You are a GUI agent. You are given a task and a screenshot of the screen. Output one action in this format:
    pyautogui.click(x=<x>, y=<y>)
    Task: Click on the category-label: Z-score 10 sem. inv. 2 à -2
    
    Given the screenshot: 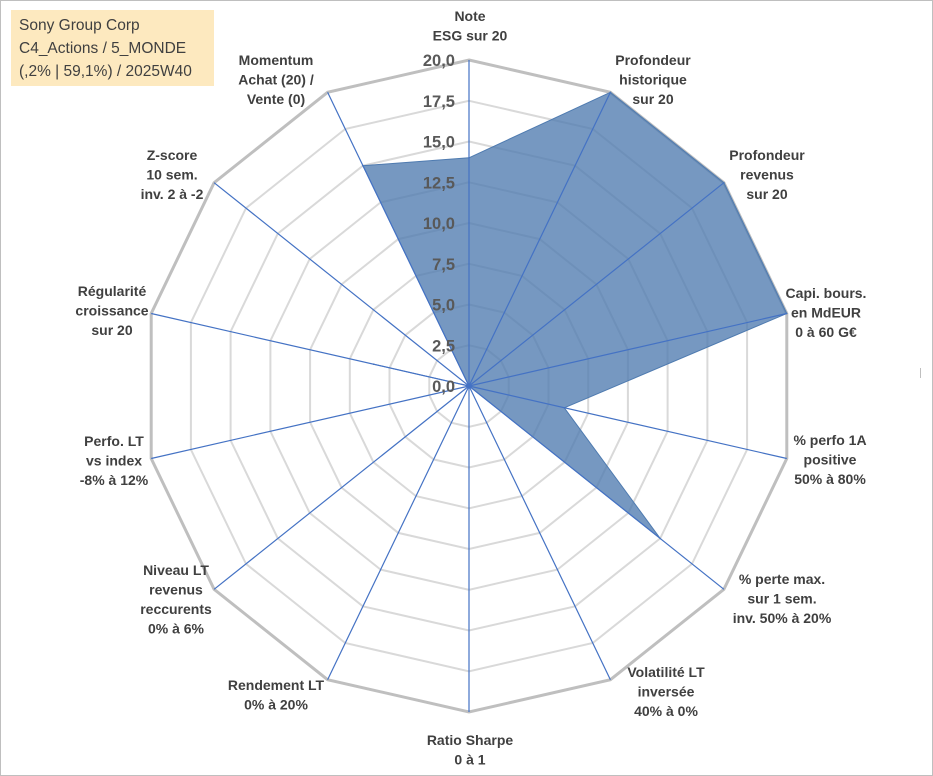 What is the action you would take?
    pyautogui.click(x=172, y=174)
    